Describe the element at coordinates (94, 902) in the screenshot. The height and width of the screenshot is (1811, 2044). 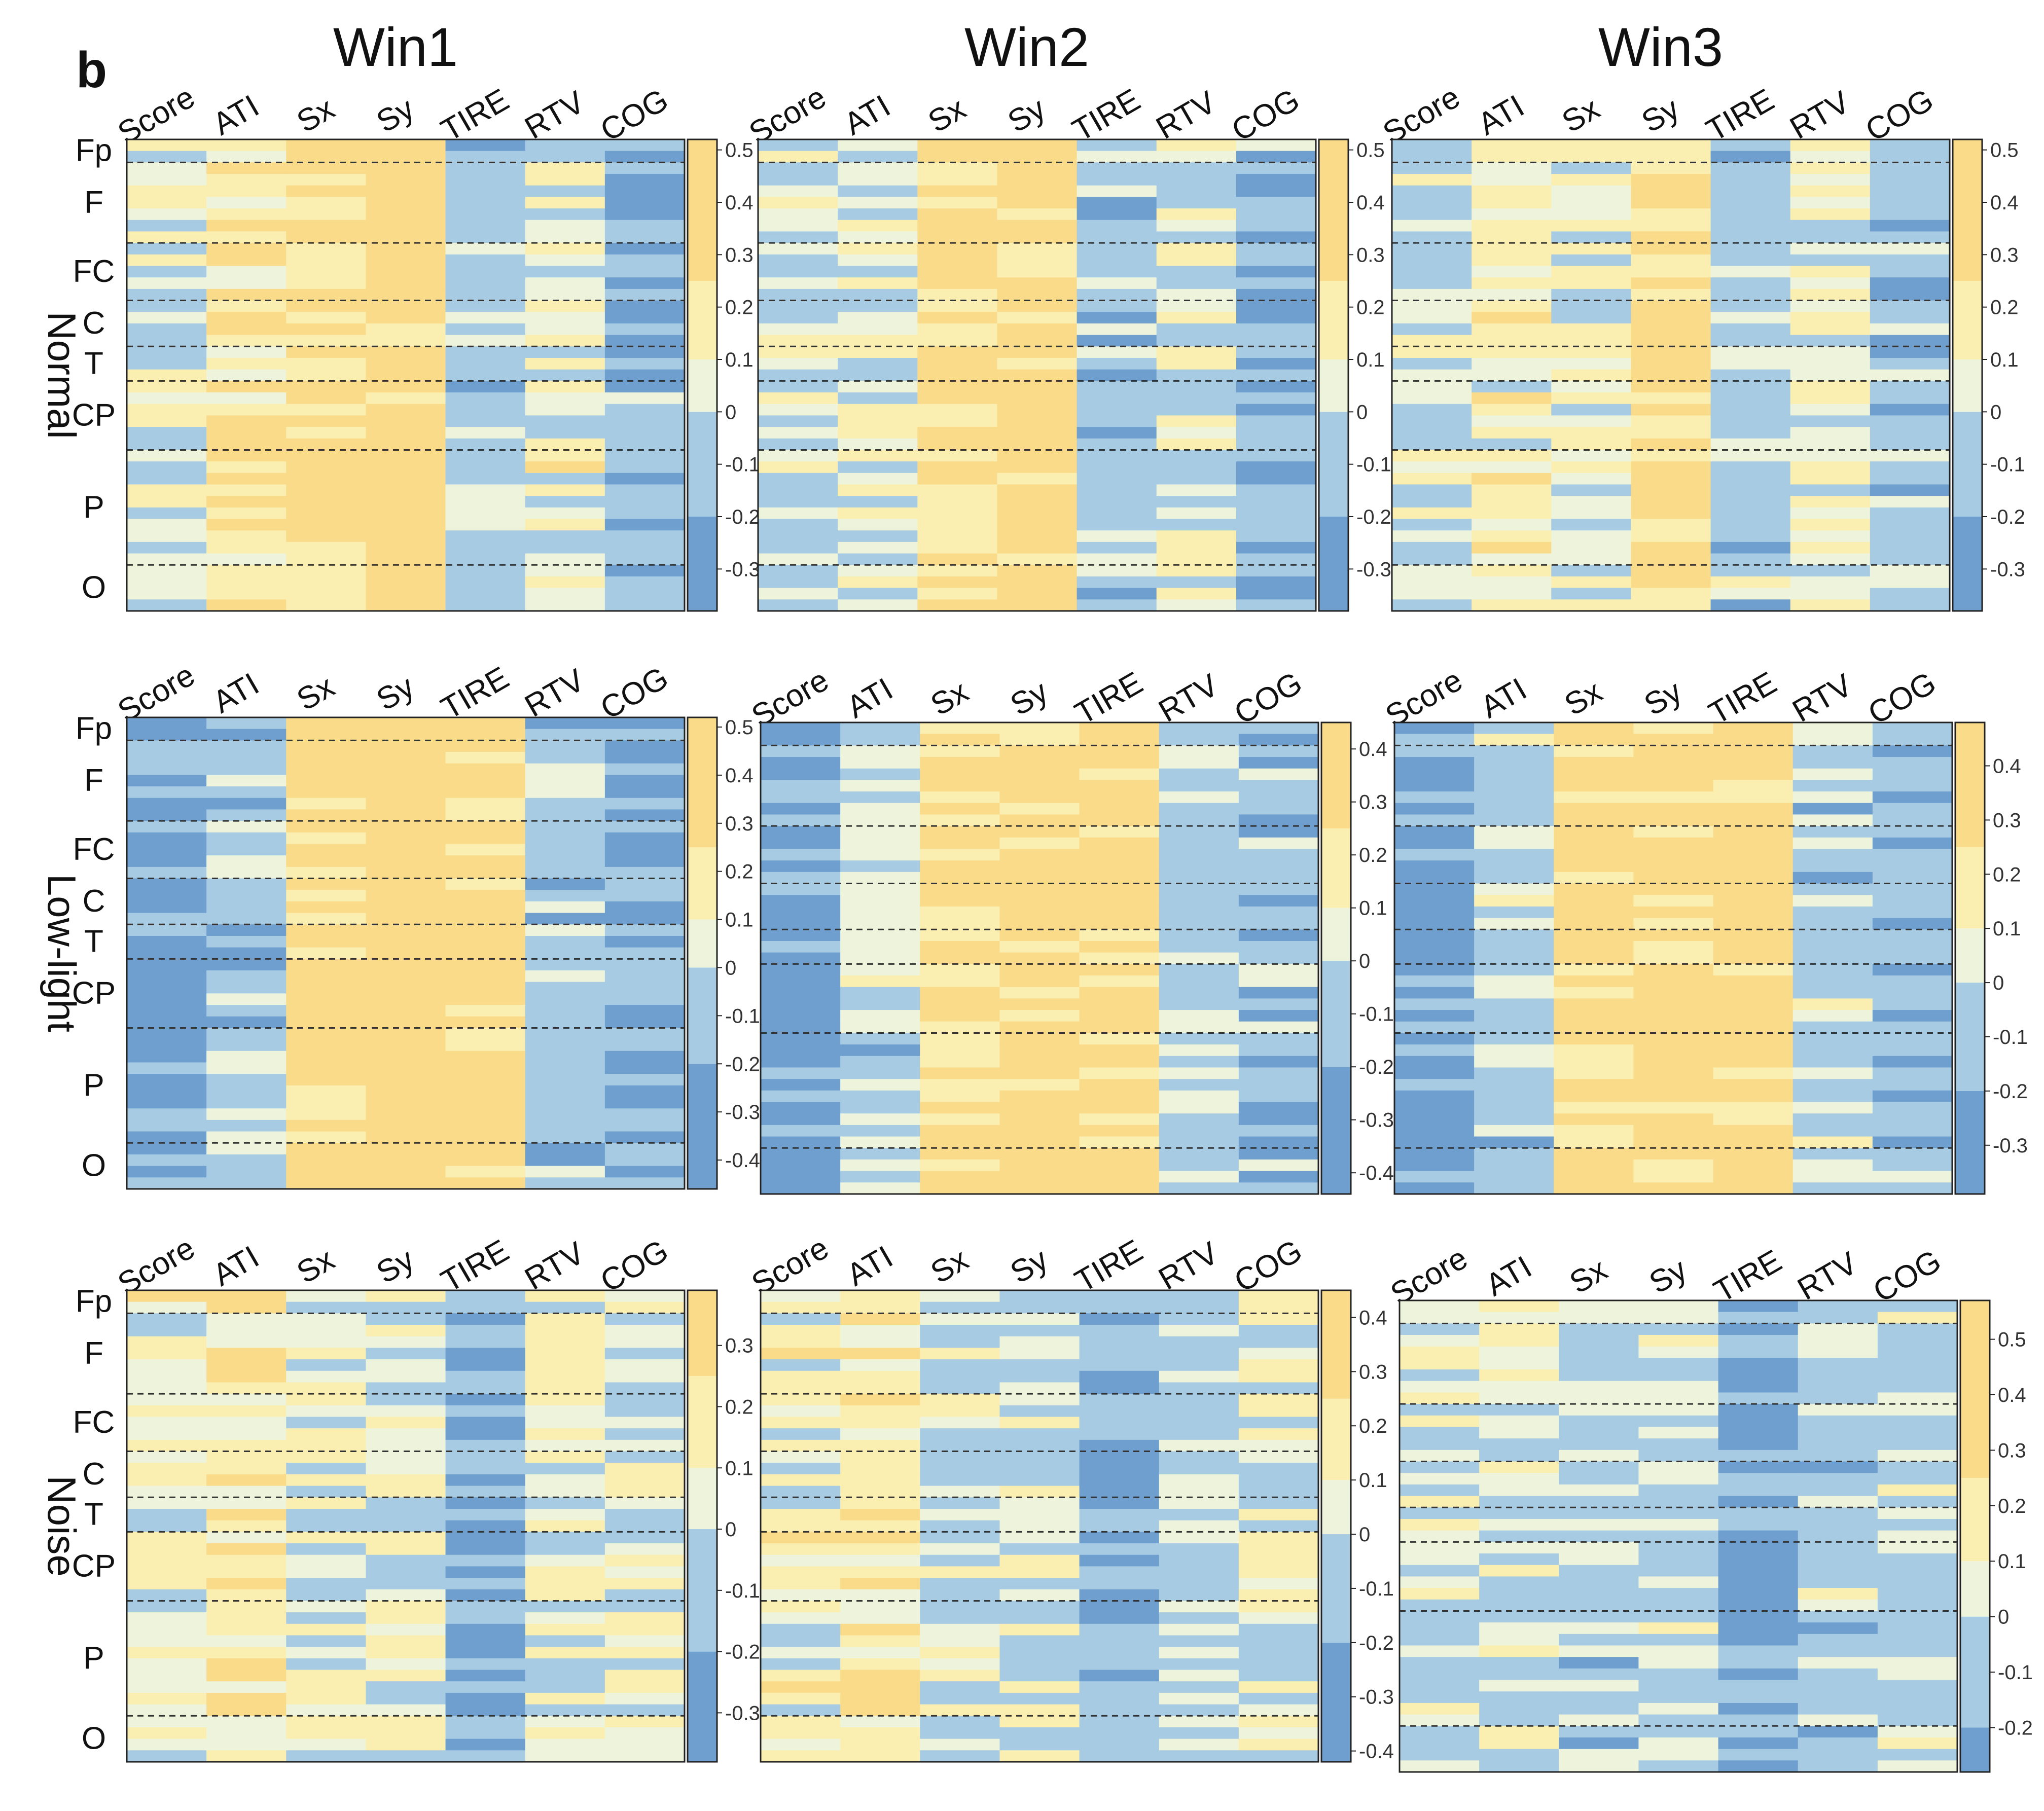
I see `region-label-c: C` at that location.